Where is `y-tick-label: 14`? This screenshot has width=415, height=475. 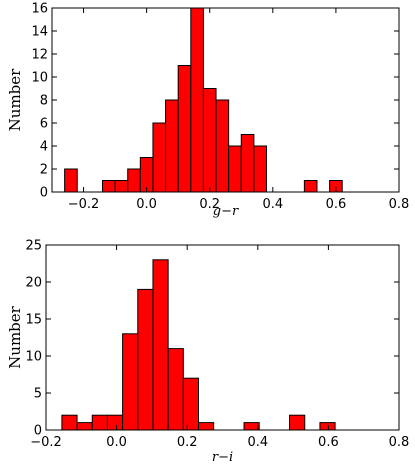 y-tick-label: 14 is located at coordinates (39, 32).